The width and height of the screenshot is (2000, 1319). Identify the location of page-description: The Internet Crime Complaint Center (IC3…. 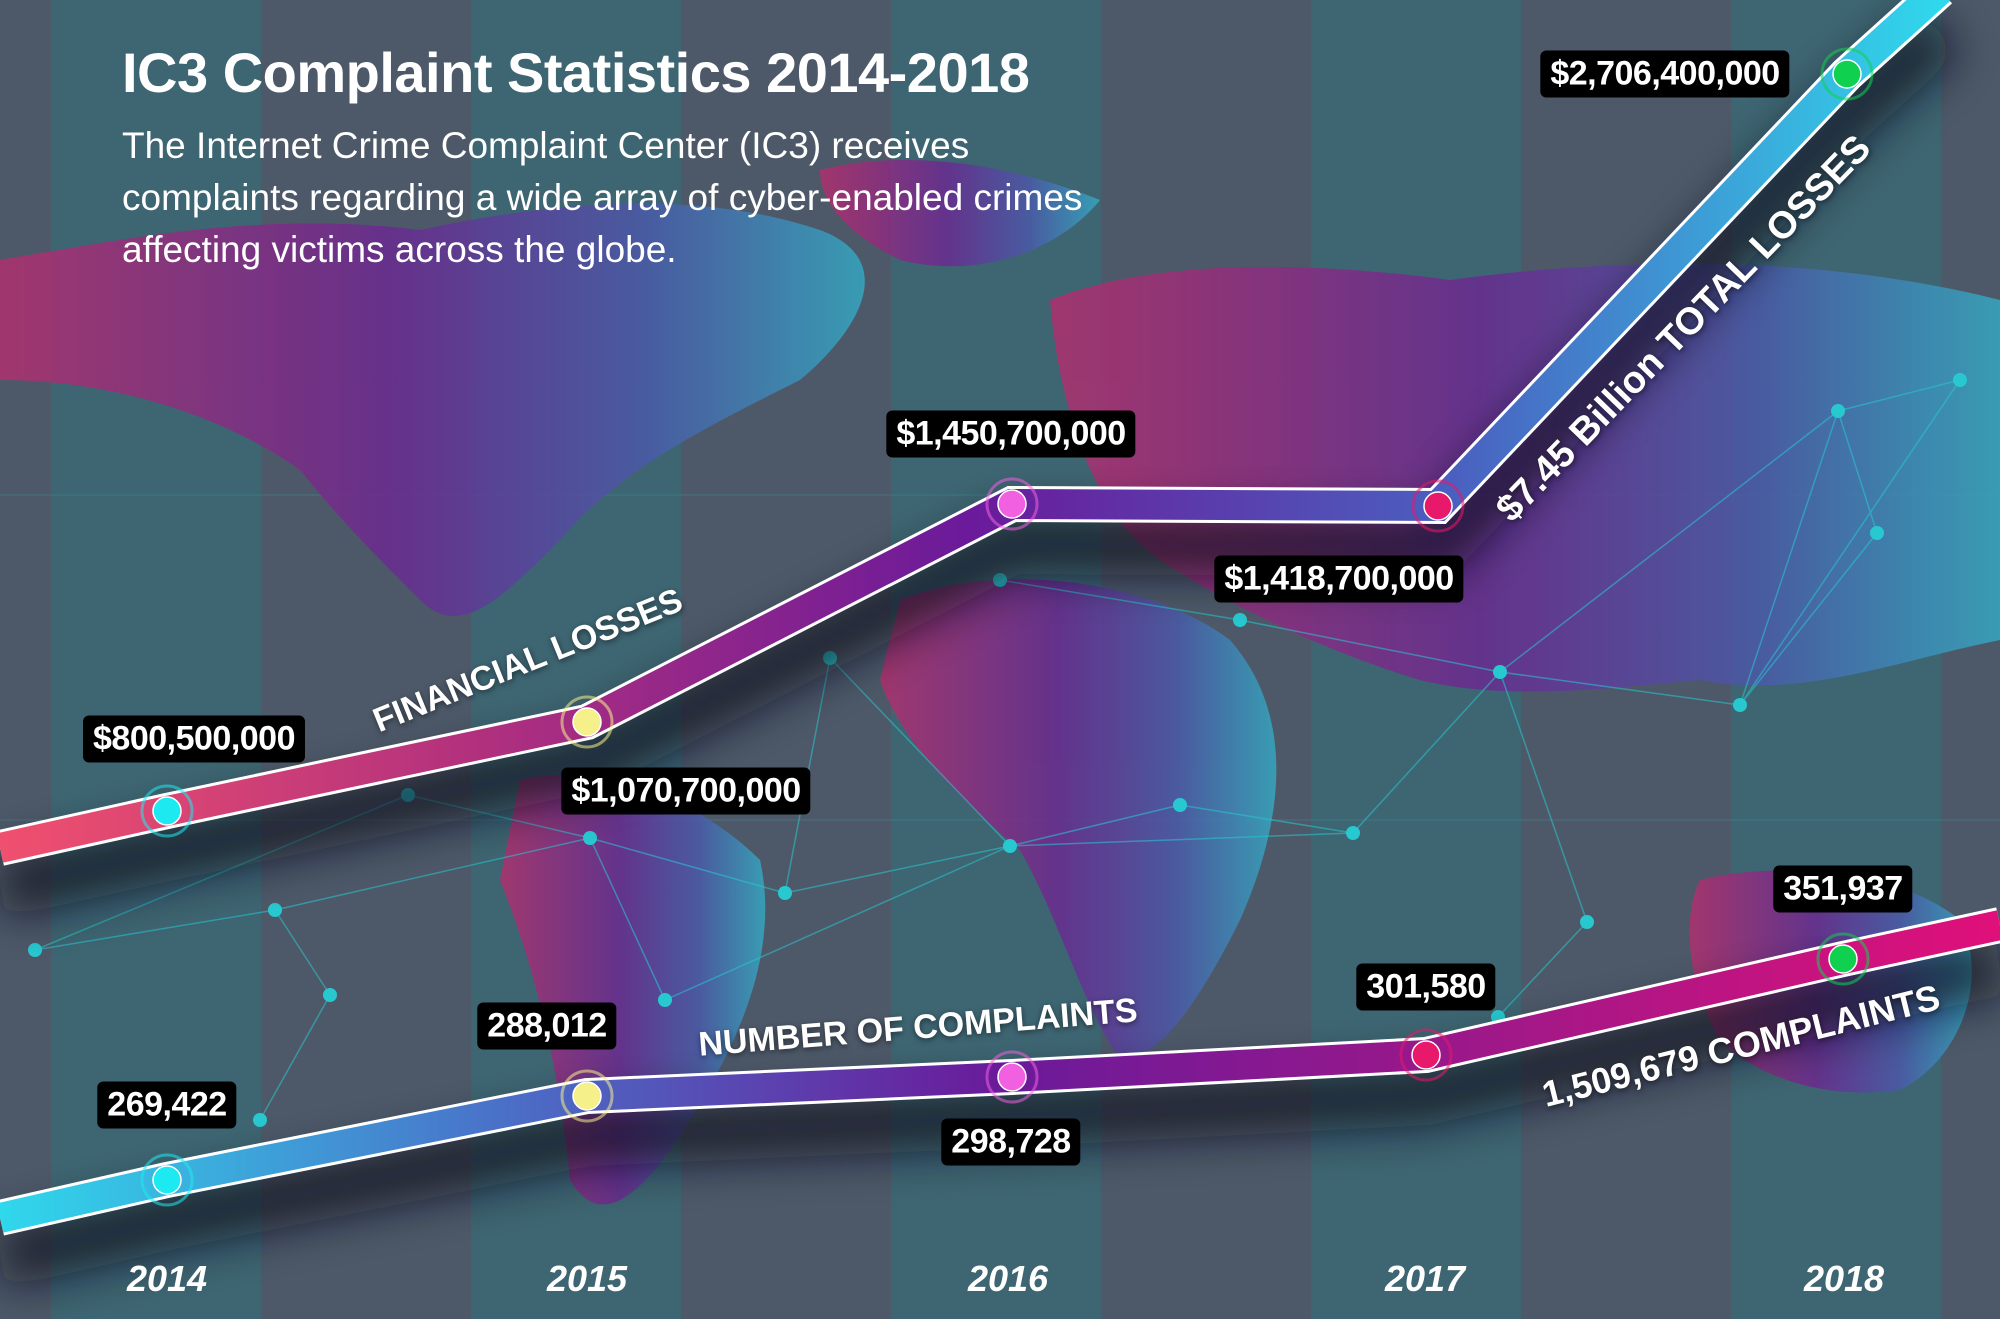
(602, 197).